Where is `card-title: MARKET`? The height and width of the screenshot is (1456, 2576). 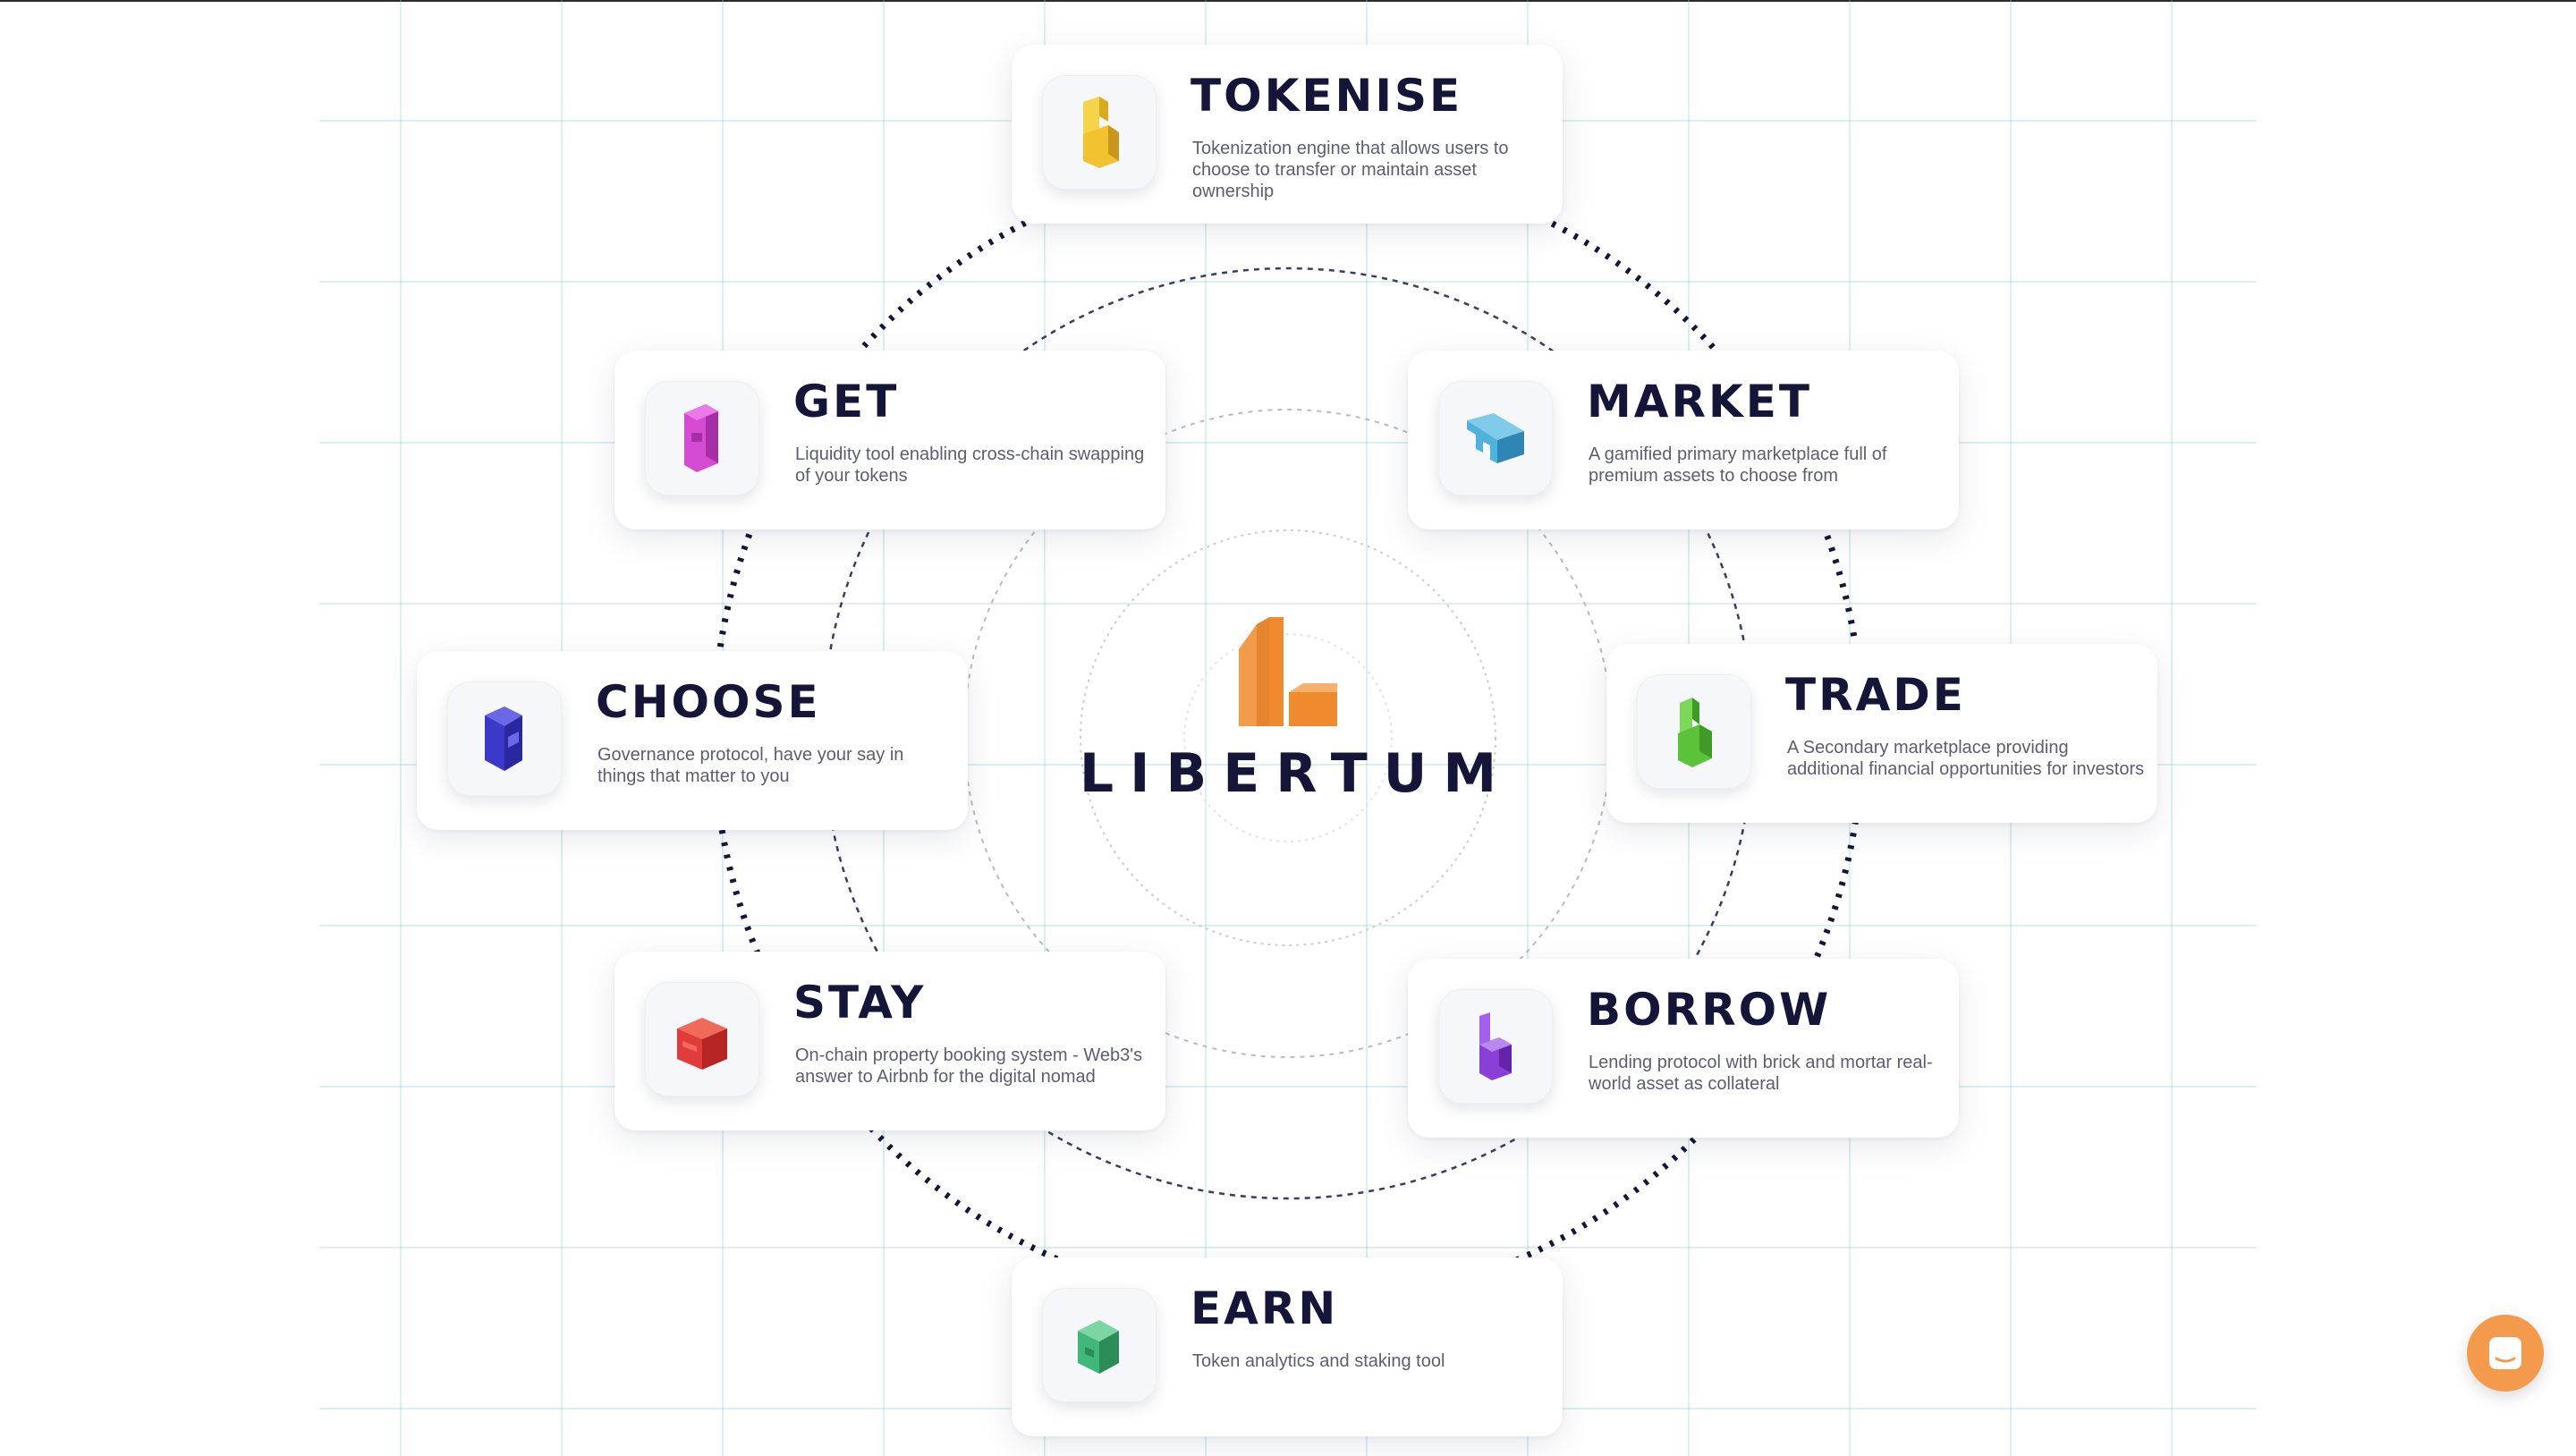
card-title: MARKET is located at coordinates (1699, 401).